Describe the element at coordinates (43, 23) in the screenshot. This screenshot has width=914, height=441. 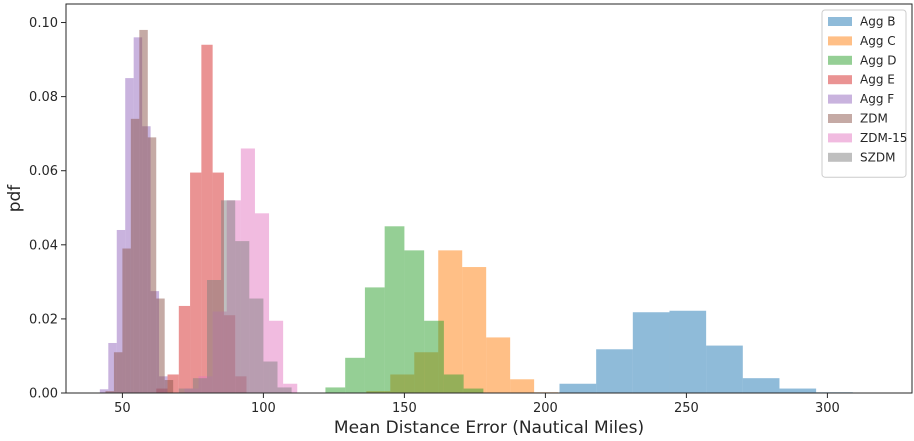
I see `y-tick-label: 0.10` at that location.